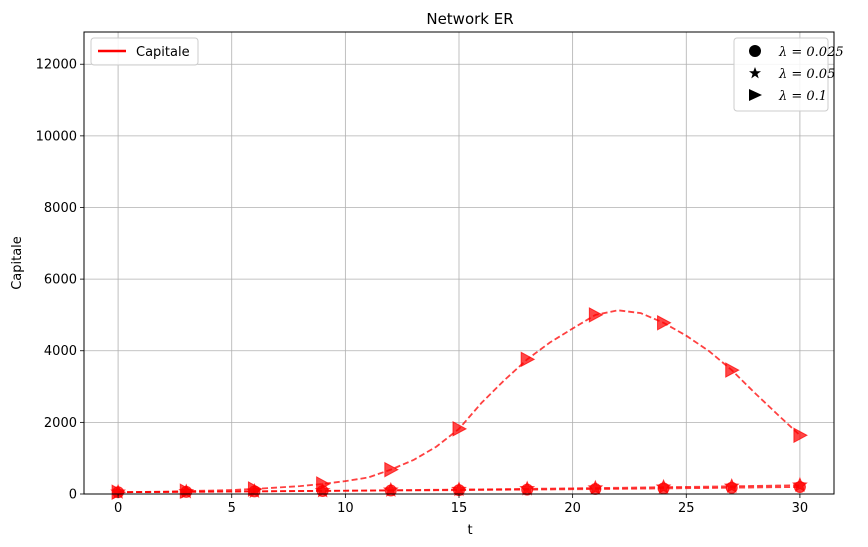 The image size is (868, 547). I want to click on legend-capitale: Capitale, so click(144, 51).